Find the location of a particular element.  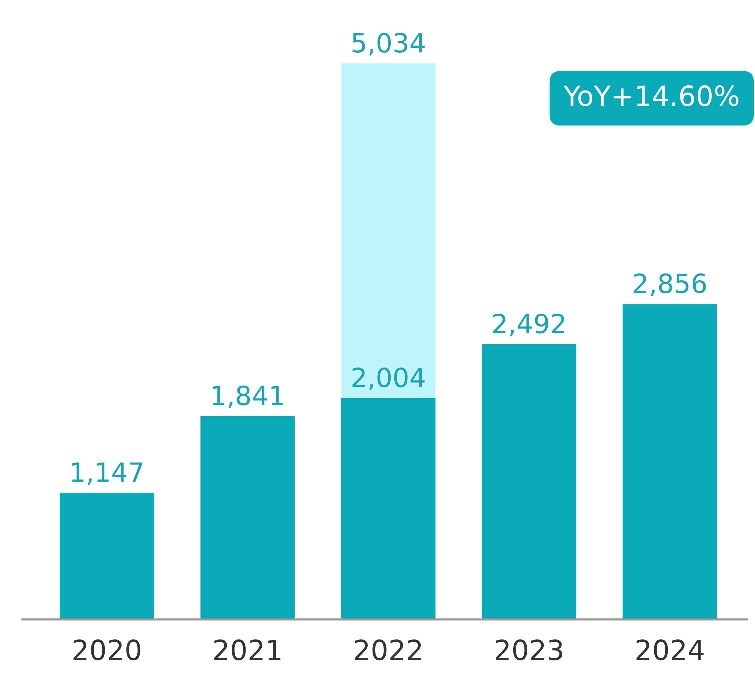

data-label: 1,841 is located at coordinates (248, 397).